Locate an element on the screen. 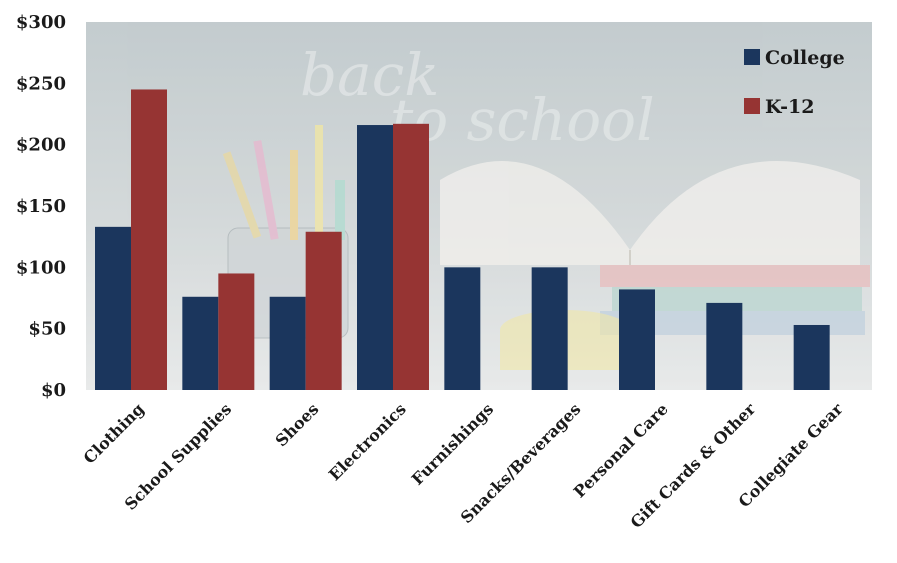 Image resolution: width=897 pixels, height=563 pixels. x-category-label: Clothing is located at coordinates (114, 433).